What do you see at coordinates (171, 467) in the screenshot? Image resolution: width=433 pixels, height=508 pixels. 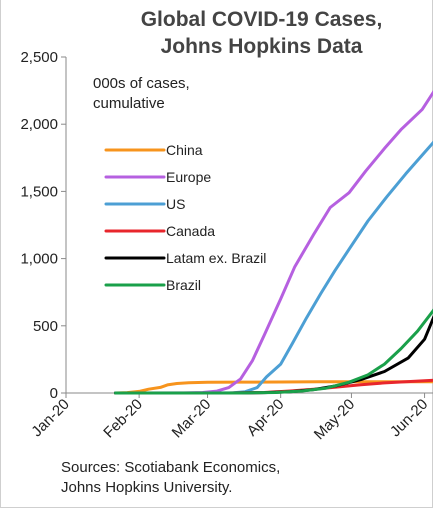 I see `source-line-1: Sources: Scotiabank Economics,` at bounding box center [171, 467].